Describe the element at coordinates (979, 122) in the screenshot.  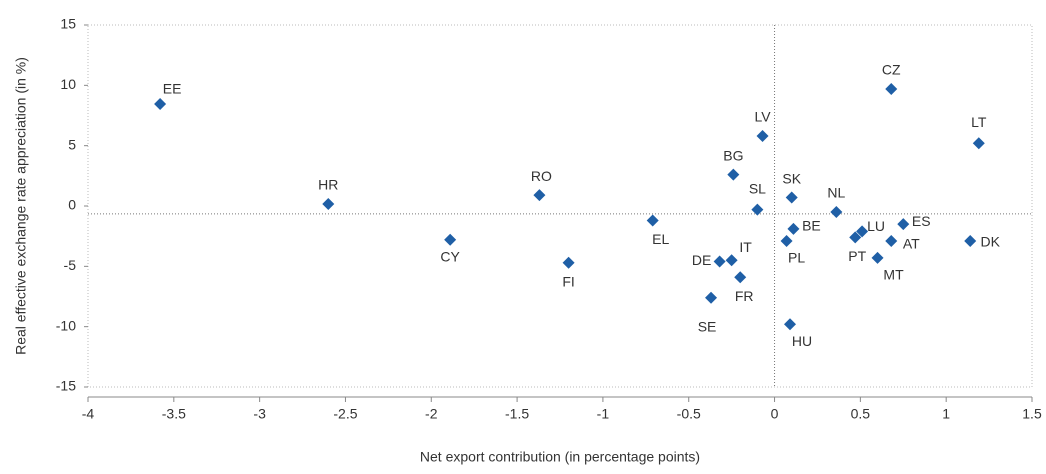
I see `point-label: LT` at that location.